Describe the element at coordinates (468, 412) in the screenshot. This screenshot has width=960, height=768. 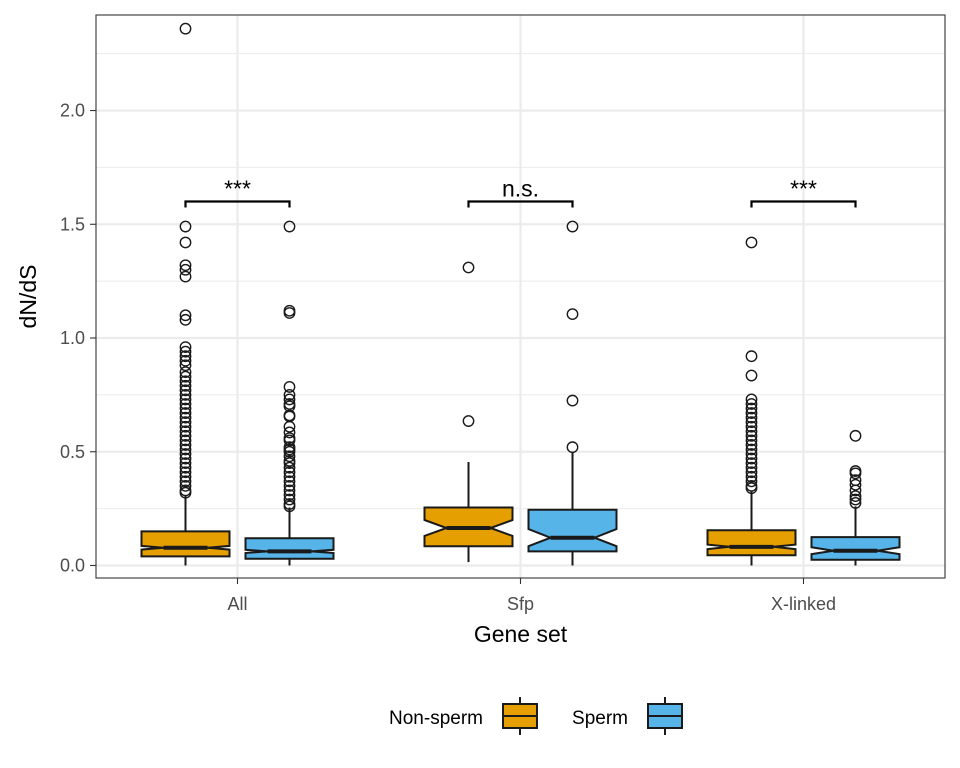
I see `box-non-sperm-sfp` at that location.